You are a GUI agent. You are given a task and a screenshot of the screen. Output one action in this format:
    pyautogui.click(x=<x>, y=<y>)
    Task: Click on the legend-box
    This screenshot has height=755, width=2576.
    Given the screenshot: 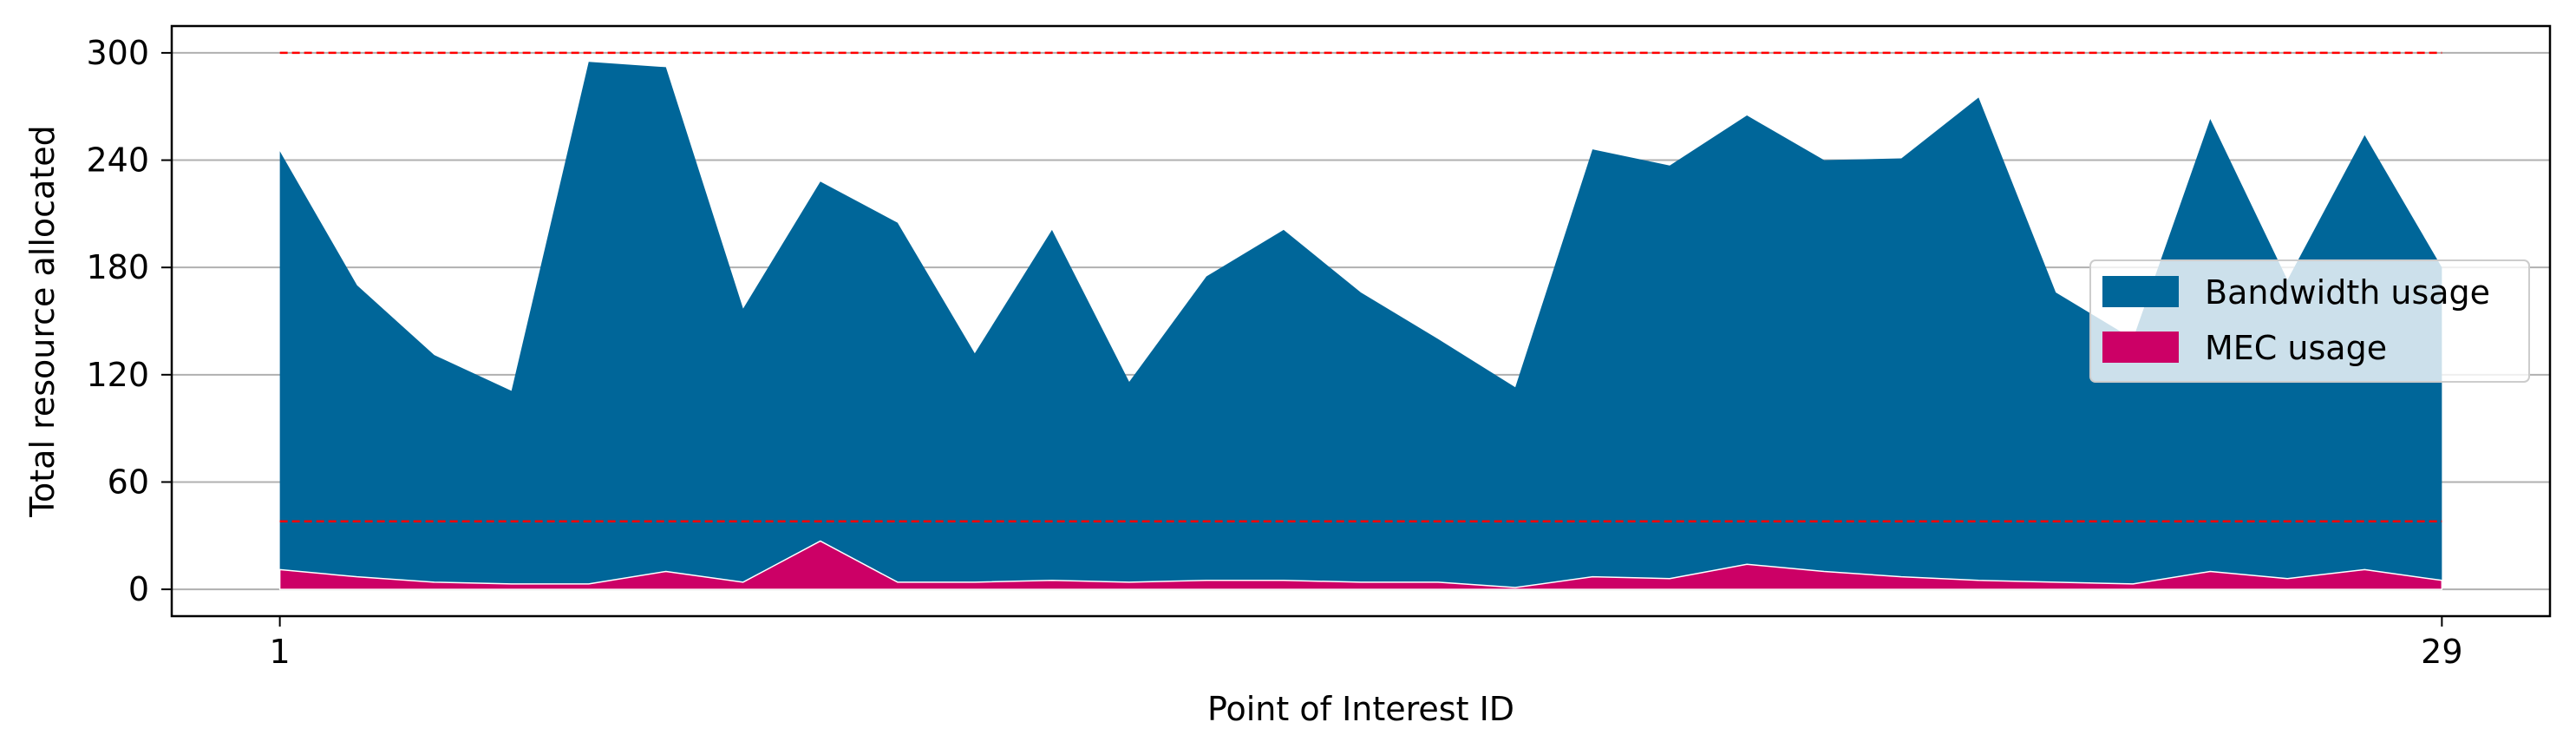 What is the action you would take?
    pyautogui.click(x=2309, y=321)
    